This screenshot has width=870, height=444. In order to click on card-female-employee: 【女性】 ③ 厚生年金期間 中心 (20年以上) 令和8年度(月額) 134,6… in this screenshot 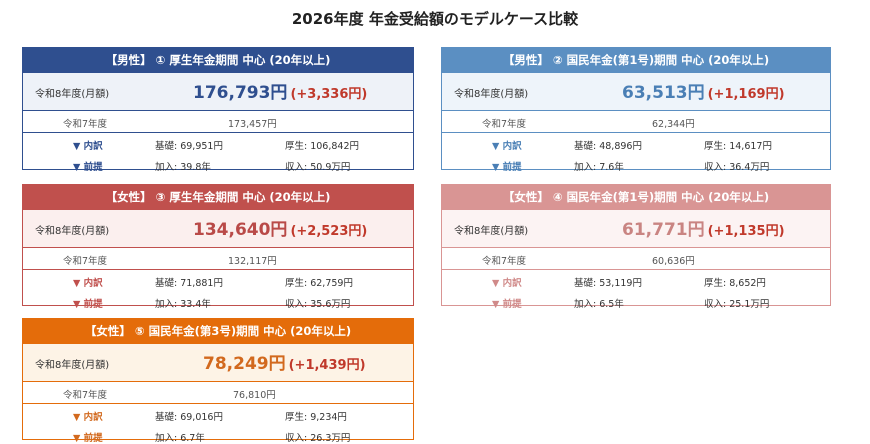, I will do `click(218, 247)`.